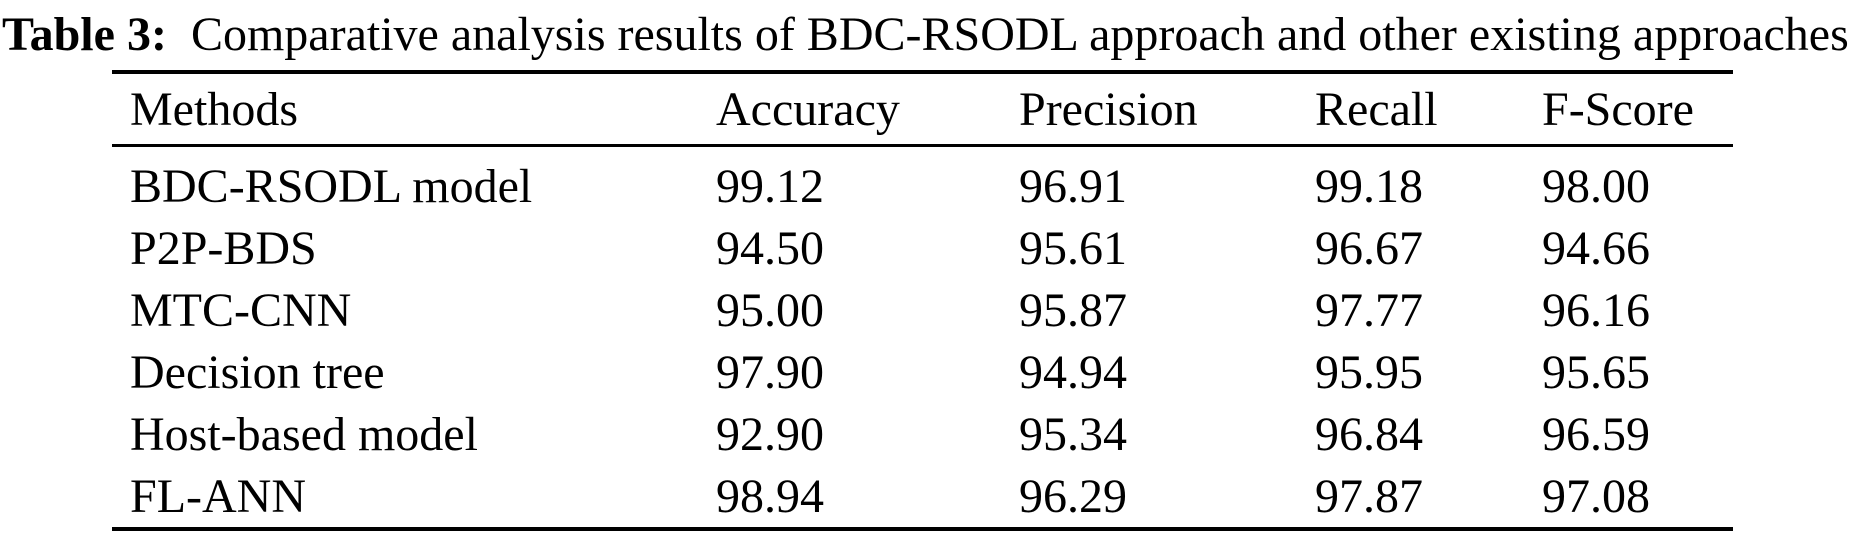 The image size is (1871, 533). I want to click on method-cell: BDC-RSODL model, so click(331, 186).